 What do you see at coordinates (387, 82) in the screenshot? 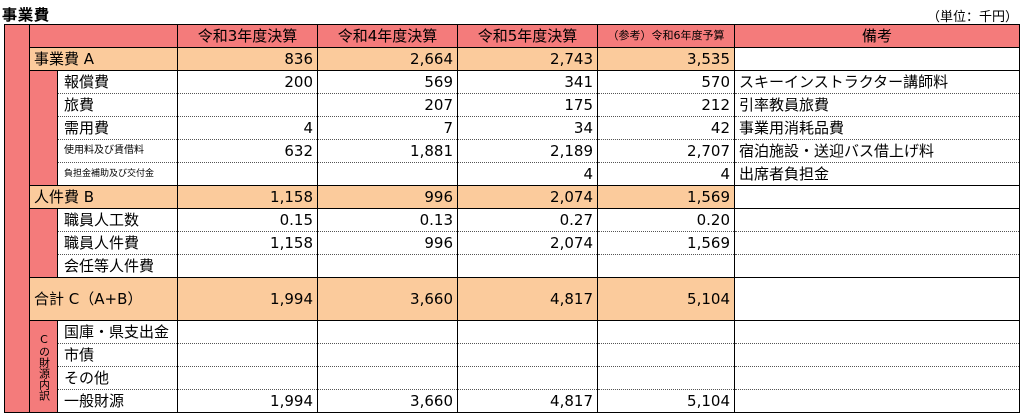
I see `value-cell: 569` at bounding box center [387, 82].